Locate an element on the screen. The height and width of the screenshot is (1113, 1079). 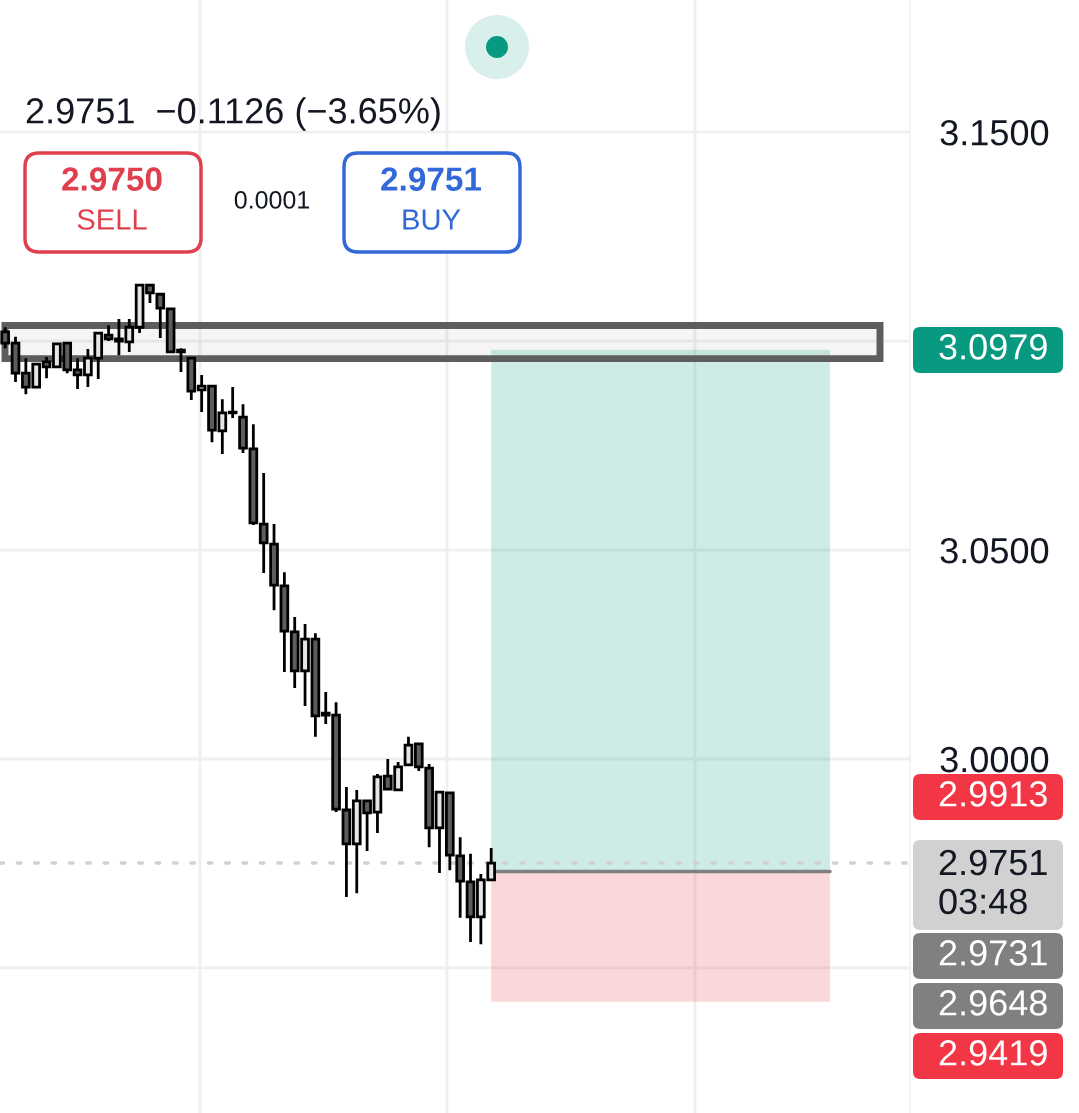
annotation: 2.9751 −0.1126 (−3.65%) is located at coordinates (233, 114).